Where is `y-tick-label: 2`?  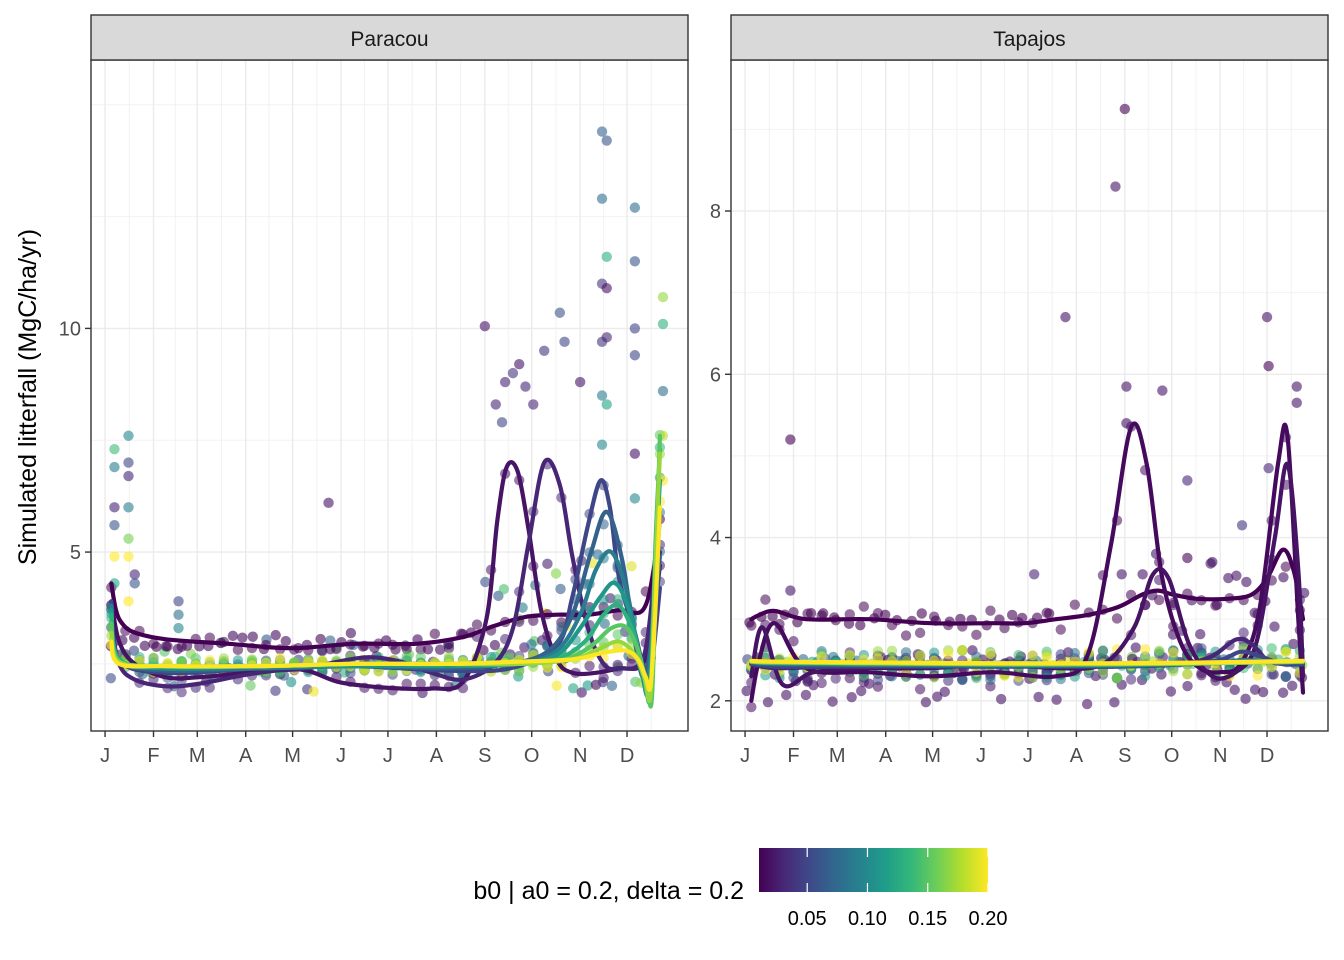 y-tick-label: 2 is located at coordinates (715, 702).